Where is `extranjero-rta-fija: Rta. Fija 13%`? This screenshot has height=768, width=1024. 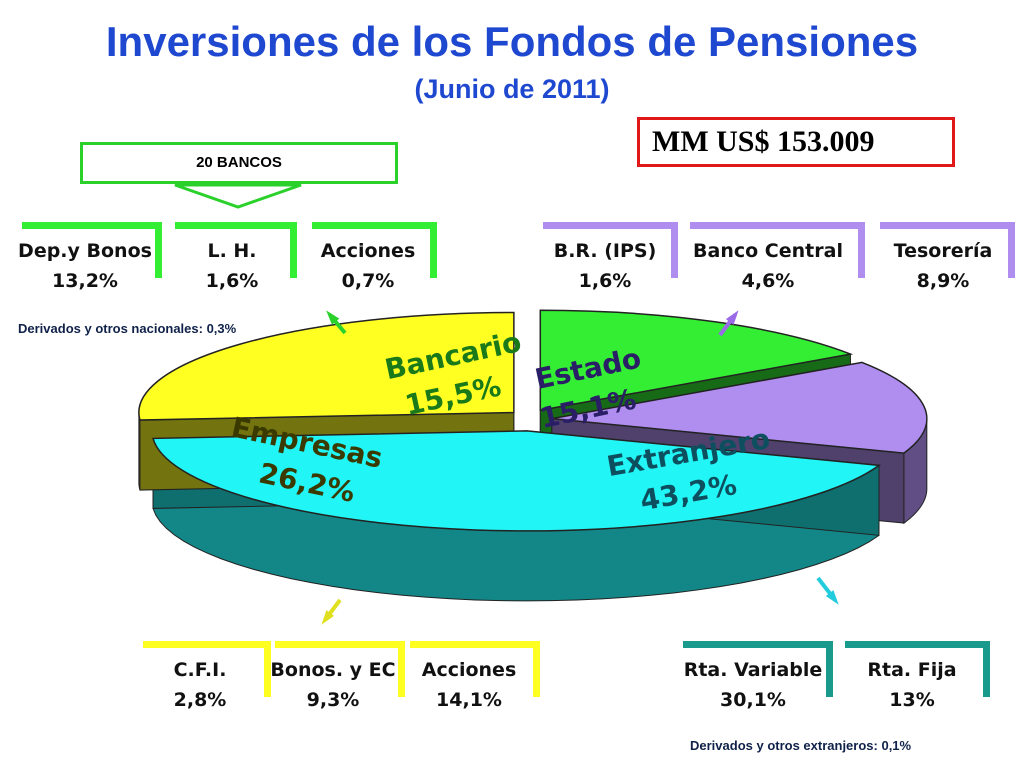 extranjero-rta-fija: Rta. Fija 13% is located at coordinates (912, 685).